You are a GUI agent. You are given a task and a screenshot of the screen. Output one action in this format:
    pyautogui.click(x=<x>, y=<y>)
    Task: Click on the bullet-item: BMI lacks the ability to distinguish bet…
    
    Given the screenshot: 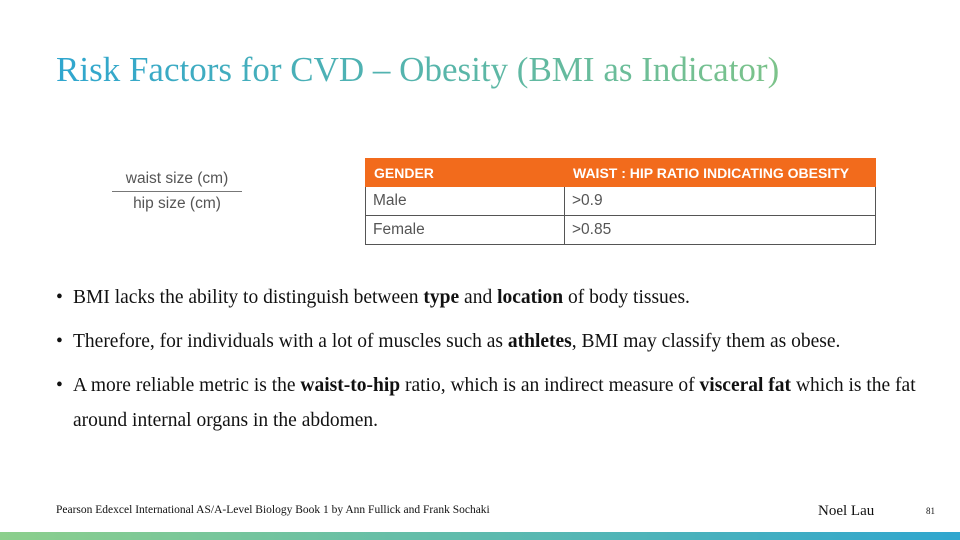 What is the action you would take?
    pyautogui.click(x=486, y=297)
    